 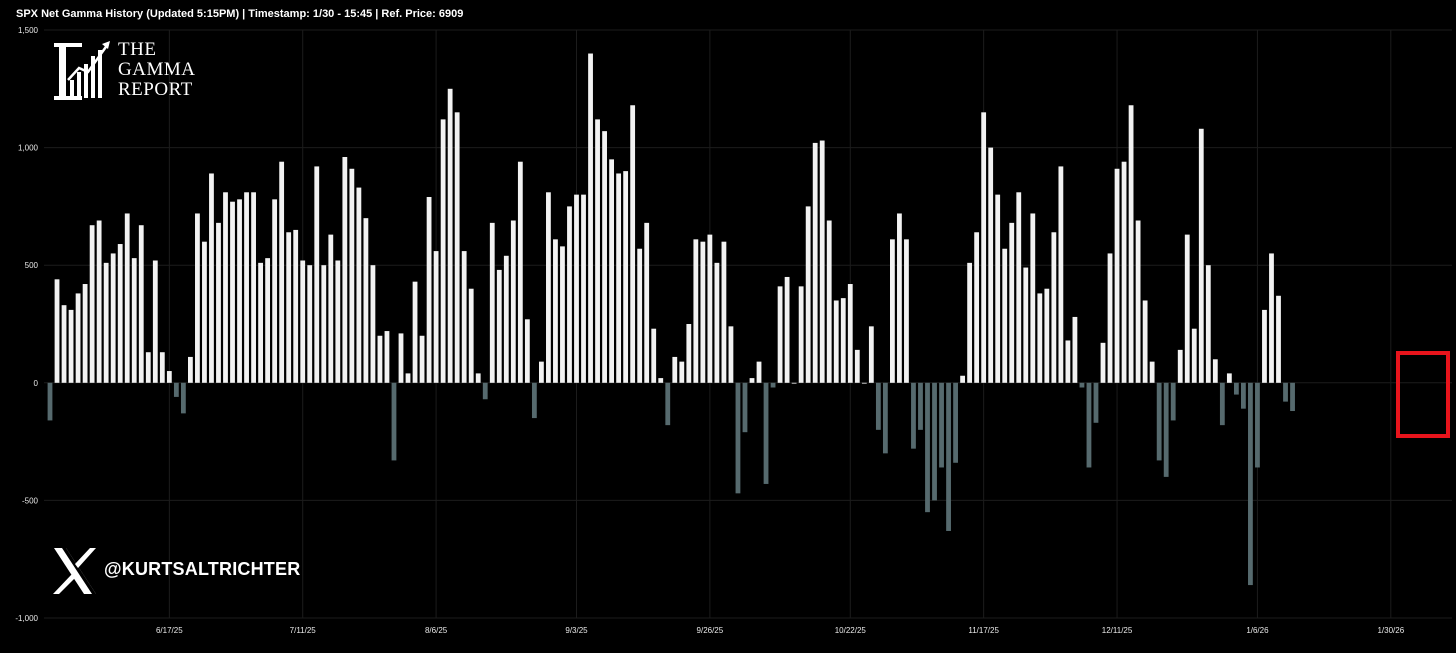 What do you see at coordinates (26, 618) in the screenshot?
I see `y-tick-label: -1,000` at bounding box center [26, 618].